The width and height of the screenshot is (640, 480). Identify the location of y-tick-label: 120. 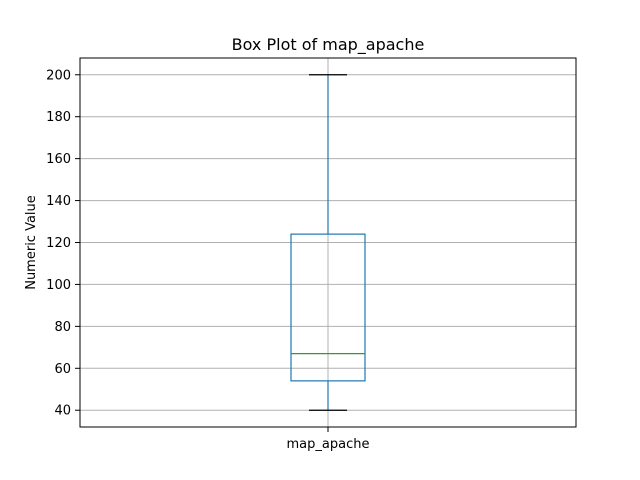
(58, 243).